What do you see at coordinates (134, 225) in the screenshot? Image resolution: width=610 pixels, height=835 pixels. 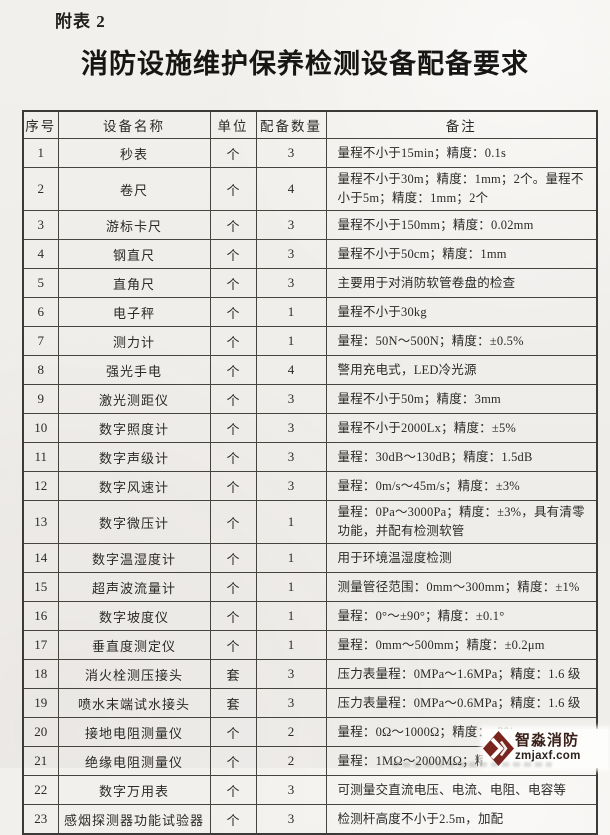 I see `cell-name: 游标卡尺` at bounding box center [134, 225].